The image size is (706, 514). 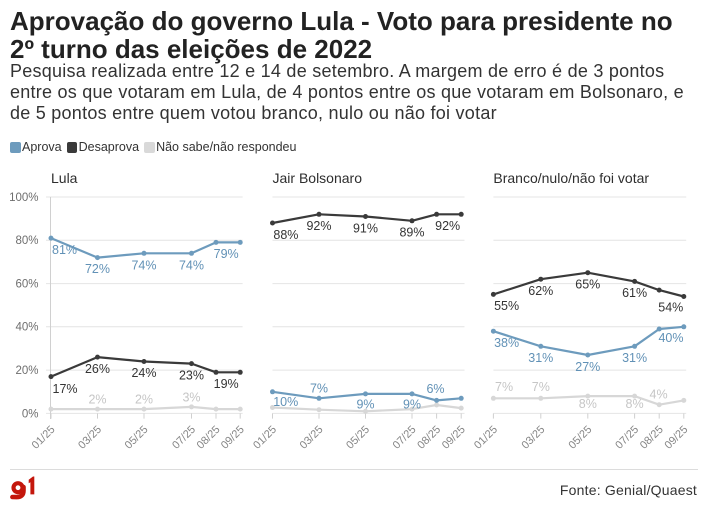 What do you see at coordinates (97, 369) in the screenshot?
I see `svg-text: 26%` at bounding box center [97, 369].